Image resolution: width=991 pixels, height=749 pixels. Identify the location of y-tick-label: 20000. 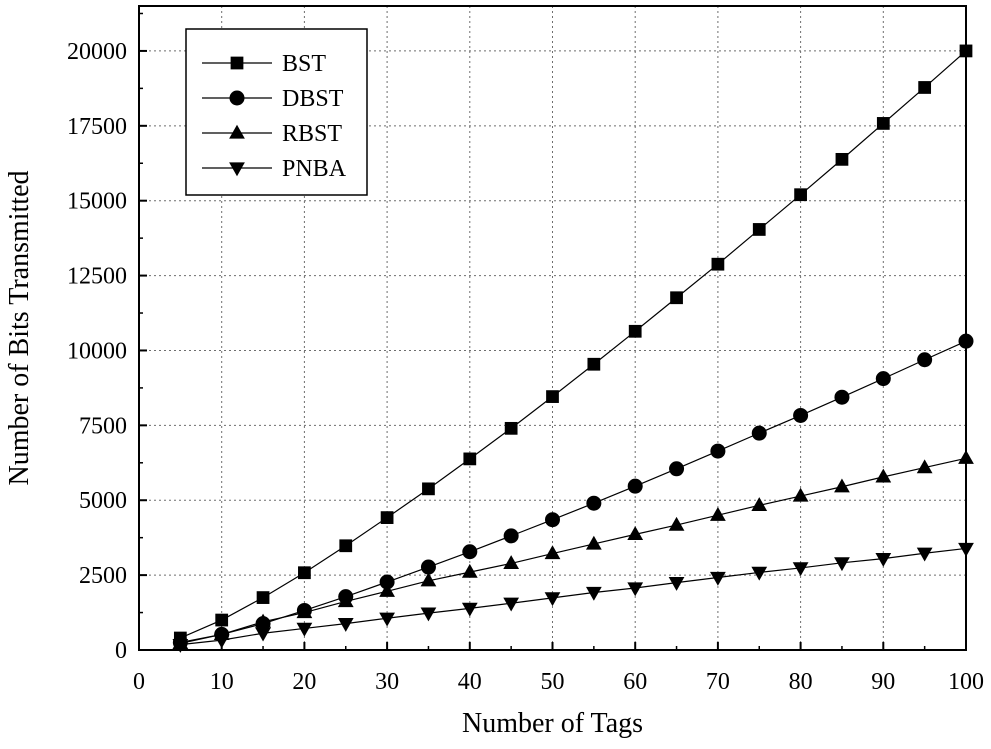
(97, 52).